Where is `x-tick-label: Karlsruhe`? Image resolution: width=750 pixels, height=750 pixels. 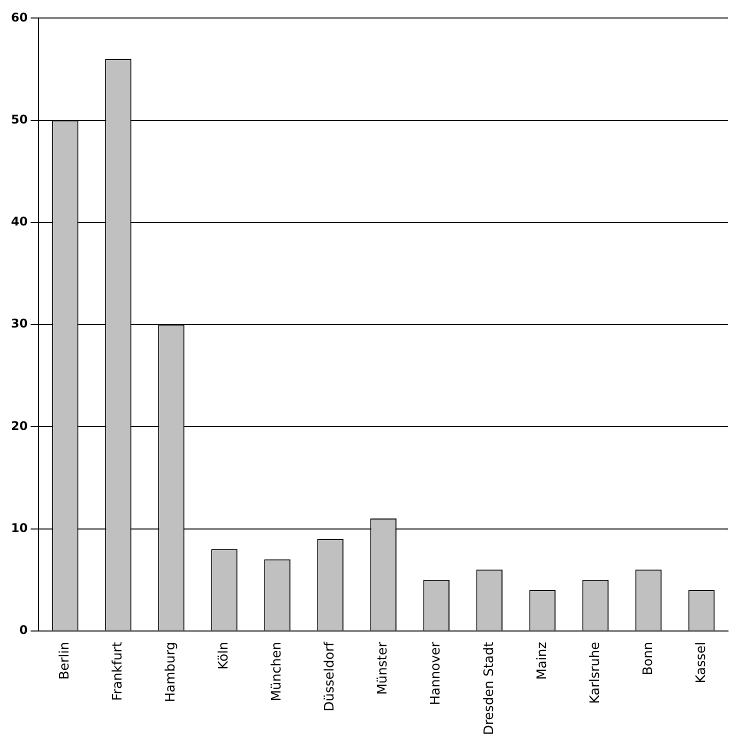 x-tick-label: Karlsruhe is located at coordinates (595, 673).